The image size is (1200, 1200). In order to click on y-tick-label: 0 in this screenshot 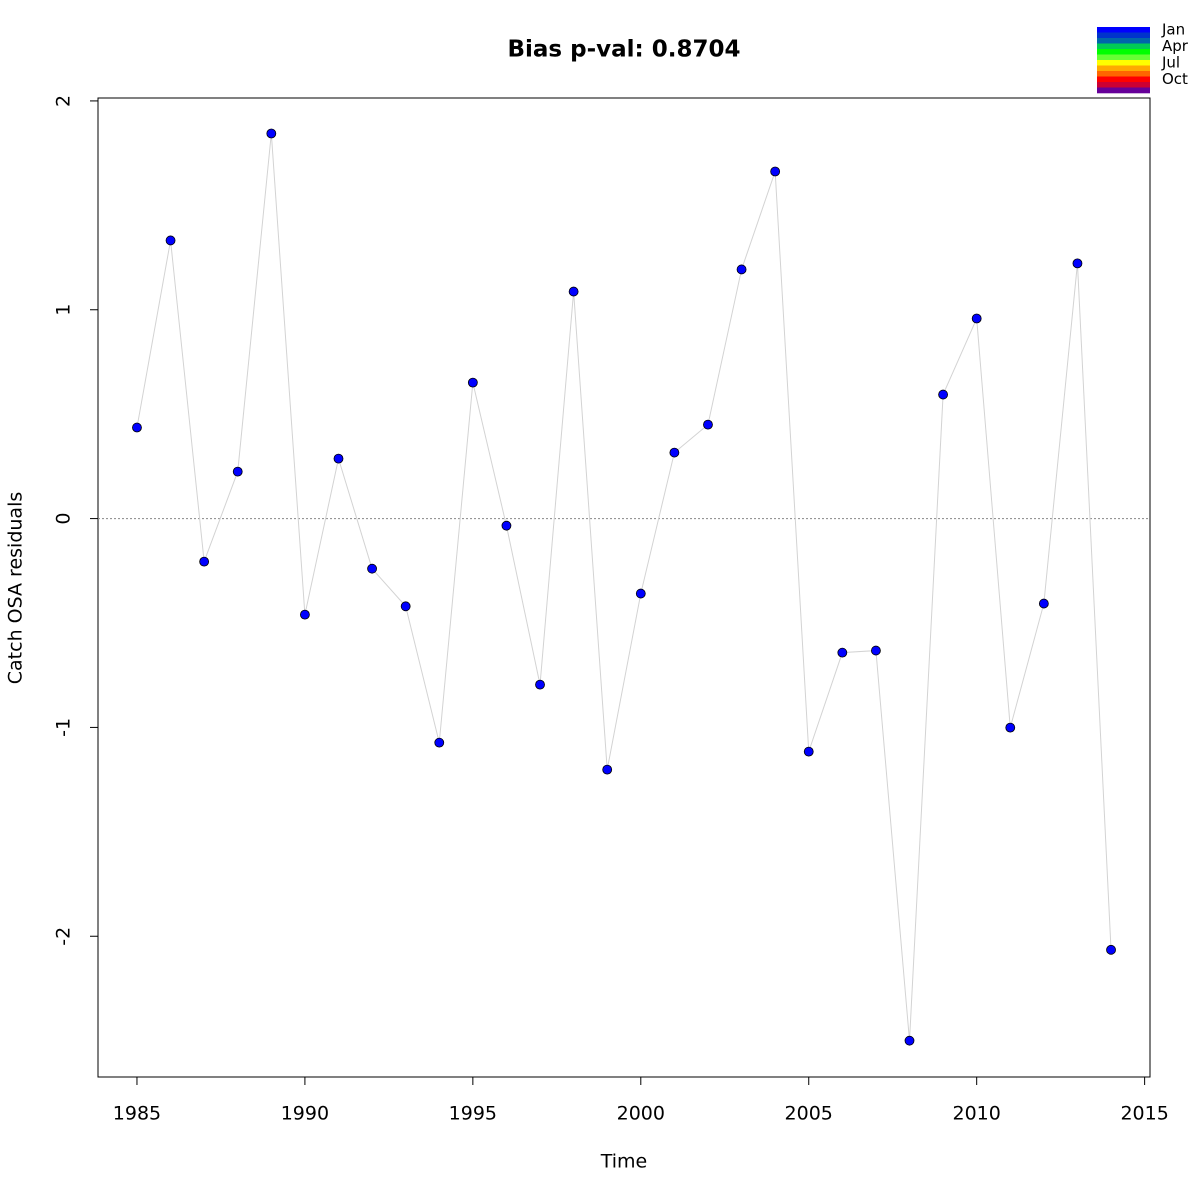, I will do `click(64, 519)`.